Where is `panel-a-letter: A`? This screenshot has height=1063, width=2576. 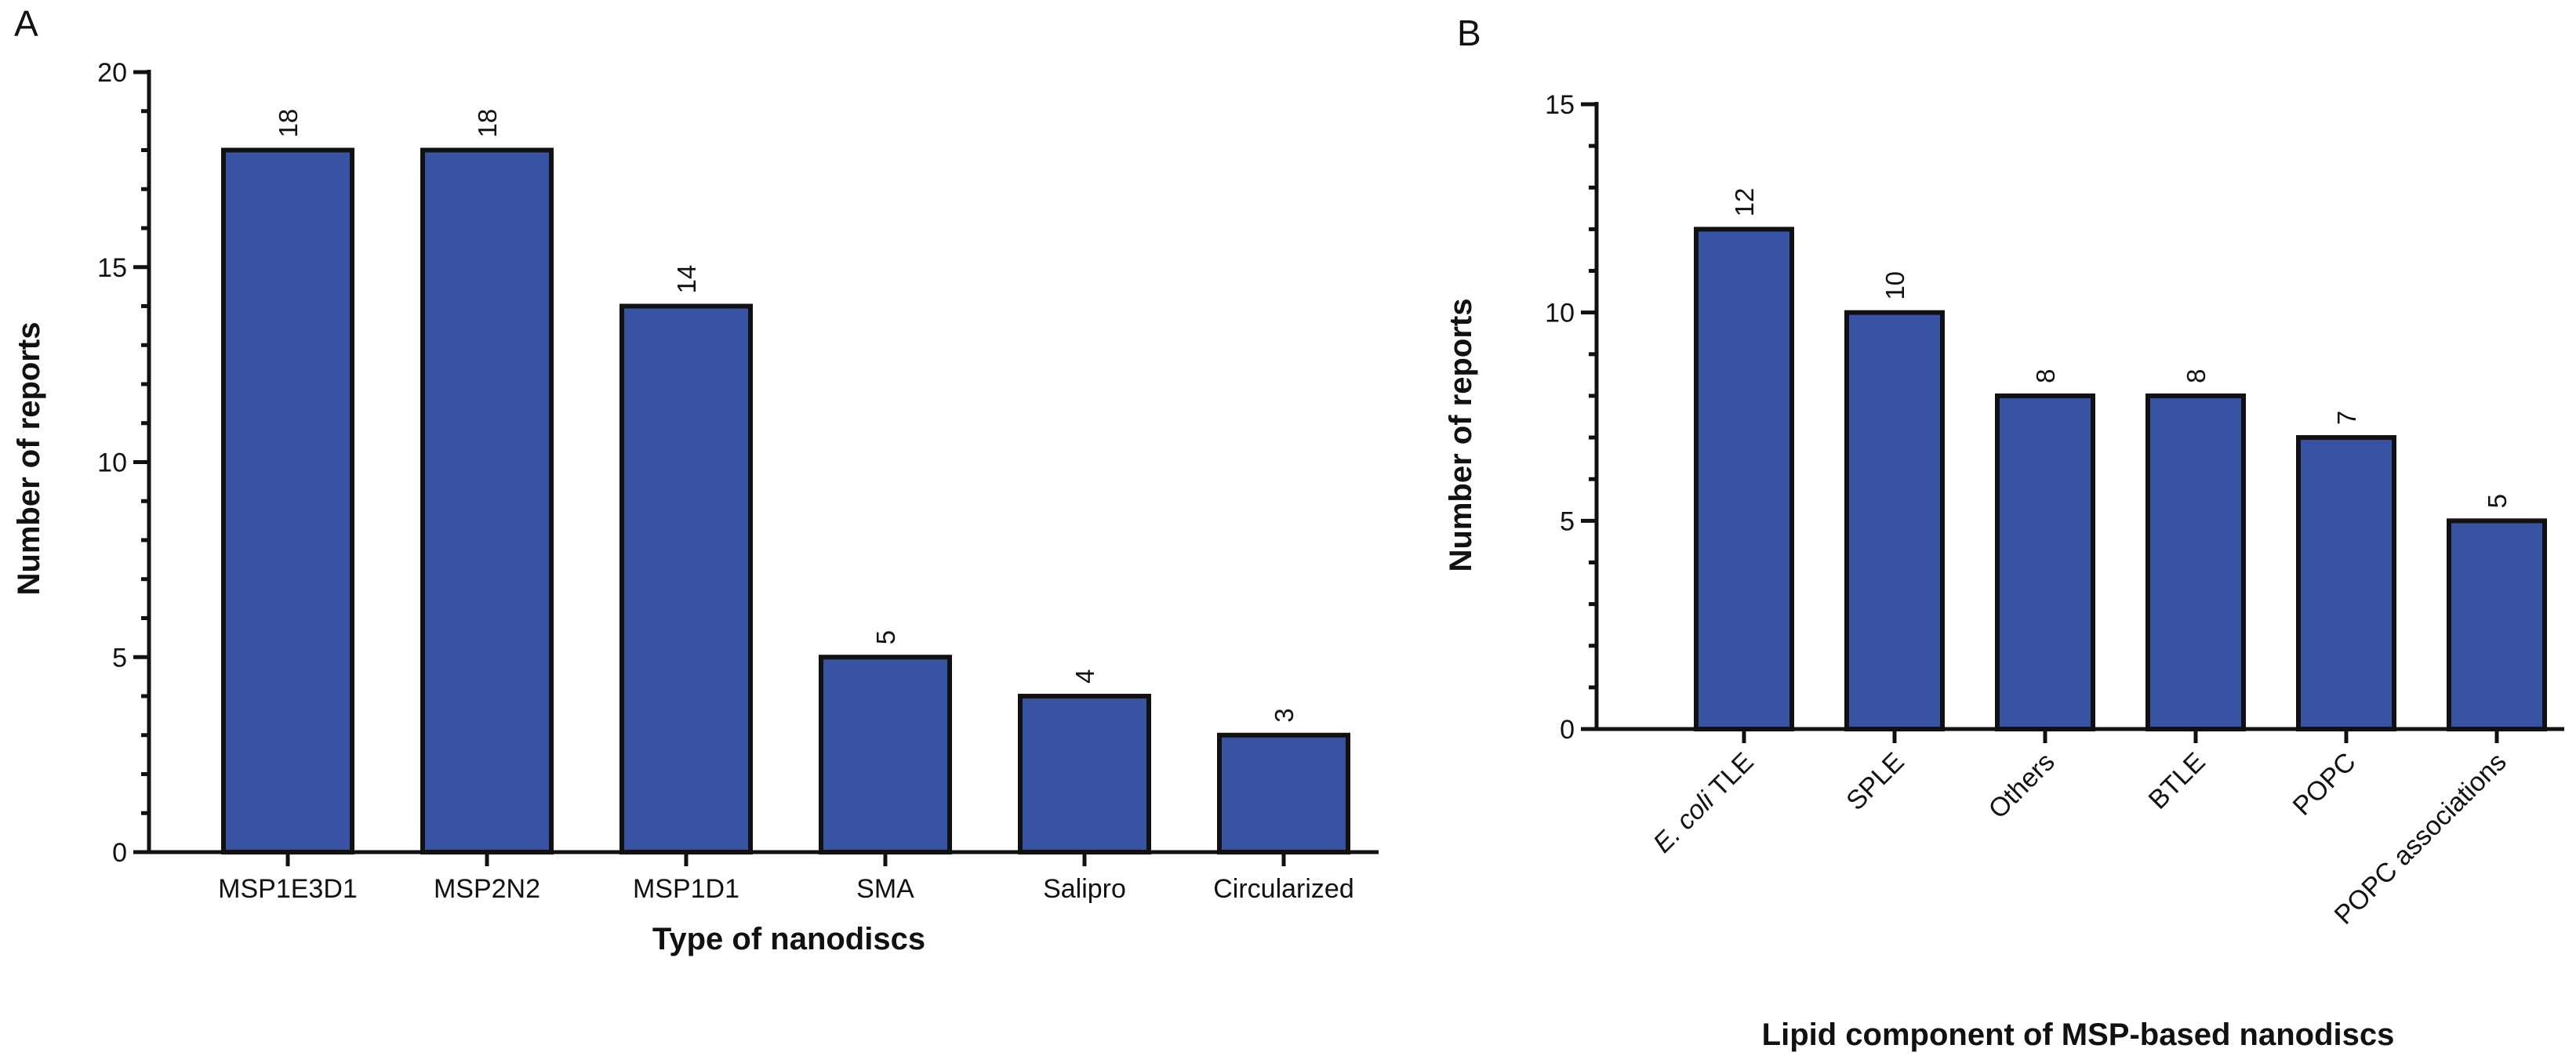 panel-a-letter: A is located at coordinates (26, 23).